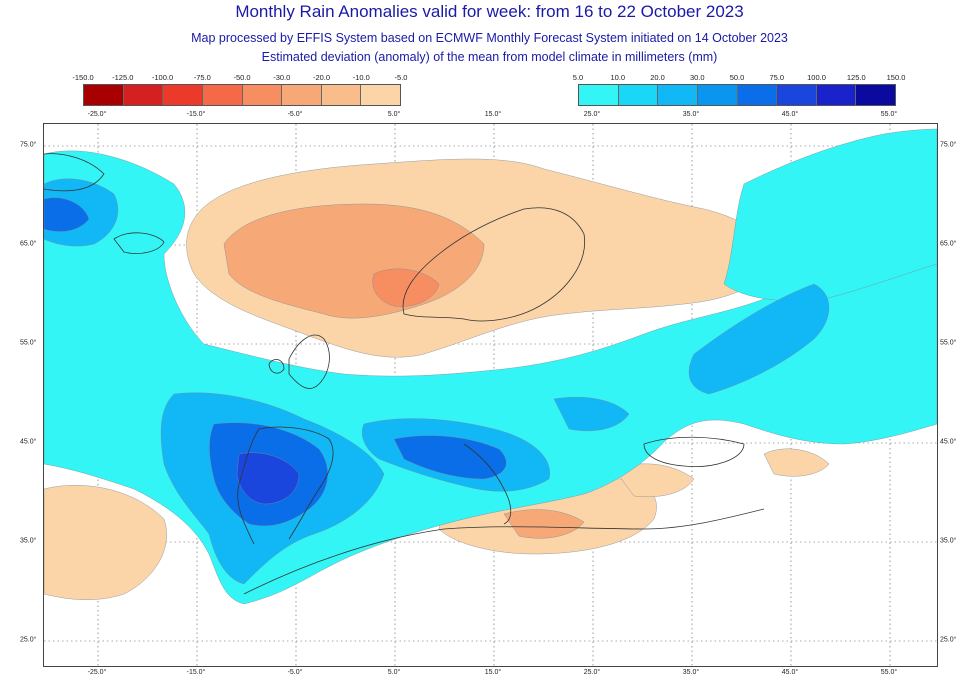 Image resolution: width=979 pixels, height=692 pixels. Describe the element at coordinates (737, 77) in the screenshot. I see `legend-tick-label: 50.0` at that location.